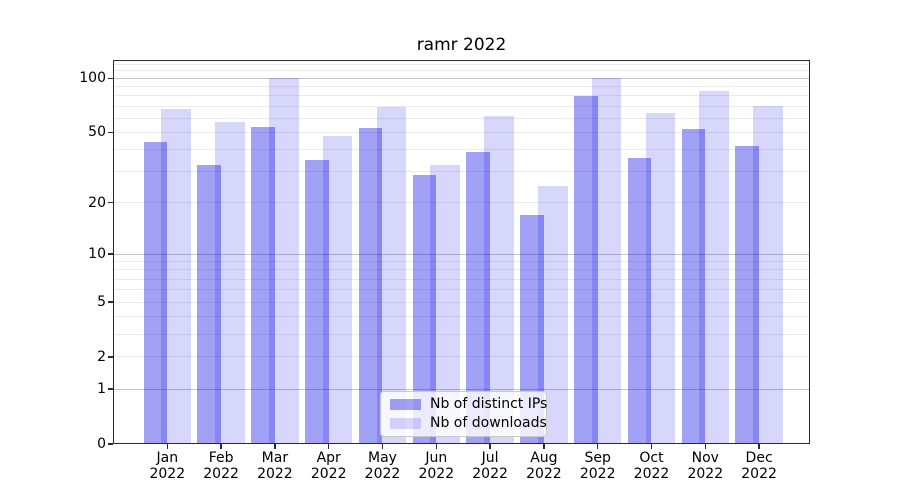  What do you see at coordinates (97, 132) in the screenshot?
I see `y-tick-label: 50` at bounding box center [97, 132].